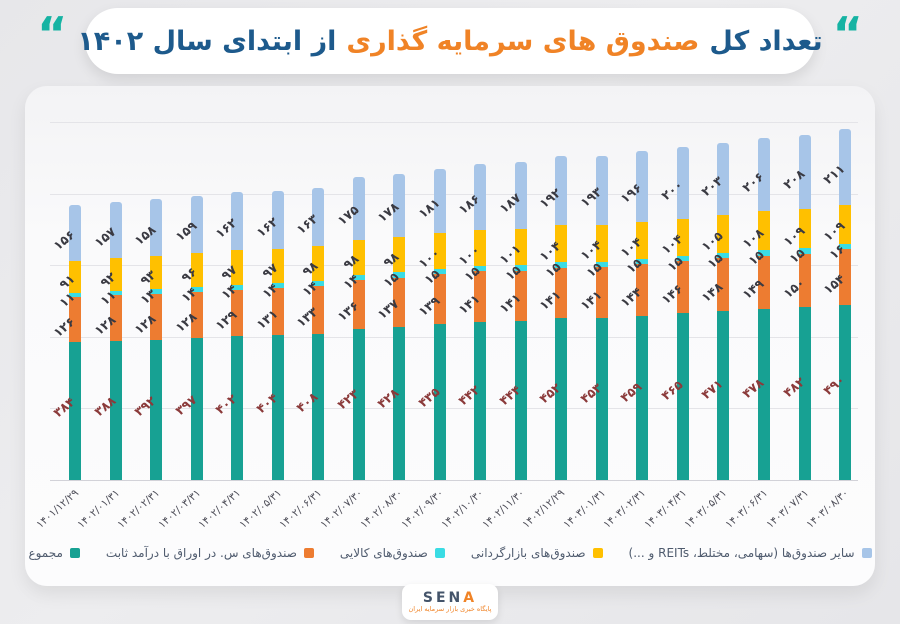 This screenshot has width=900, height=624. Describe the element at coordinates (766, 41) in the screenshot. I see `title-prefix: تعداد کل` at that location.